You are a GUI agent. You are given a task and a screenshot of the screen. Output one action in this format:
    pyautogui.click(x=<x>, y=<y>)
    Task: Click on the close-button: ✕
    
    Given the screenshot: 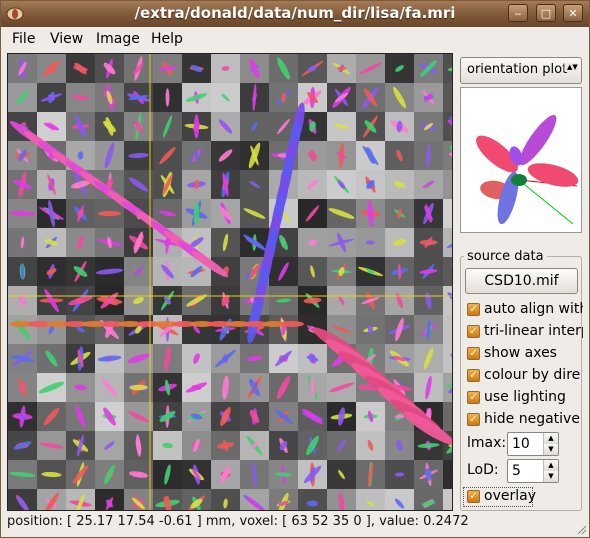 What is the action you would take?
    pyautogui.click(x=573, y=13)
    